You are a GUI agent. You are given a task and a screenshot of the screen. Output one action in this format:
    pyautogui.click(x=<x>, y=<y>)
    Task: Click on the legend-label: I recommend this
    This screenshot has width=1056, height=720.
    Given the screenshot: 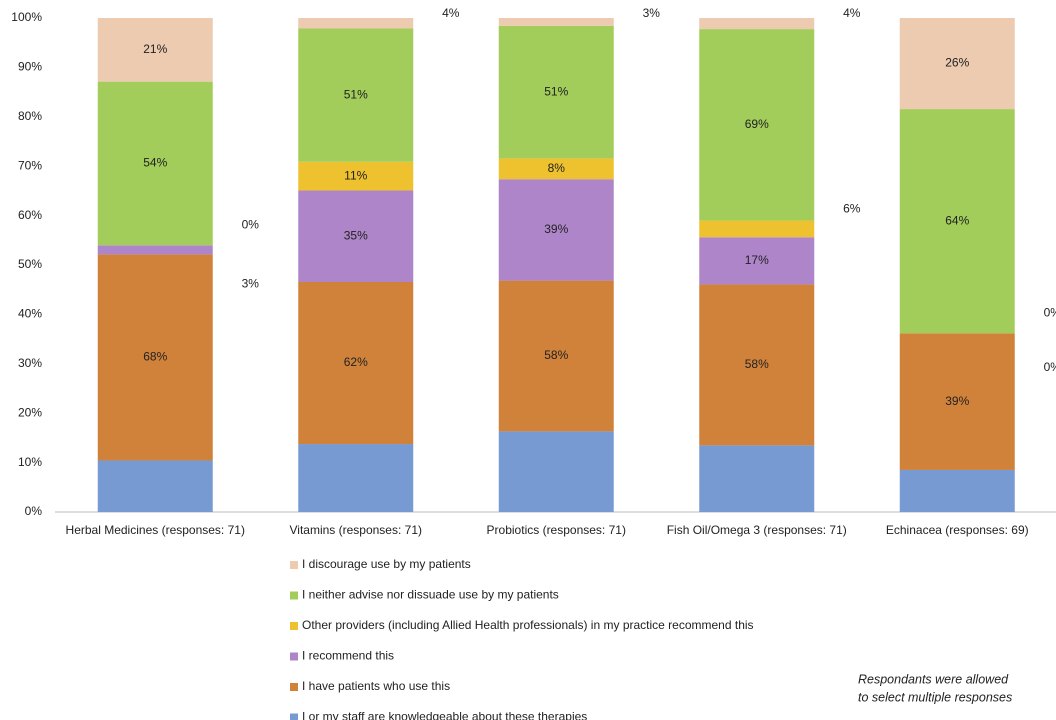 What is the action you would take?
    pyautogui.click(x=348, y=656)
    